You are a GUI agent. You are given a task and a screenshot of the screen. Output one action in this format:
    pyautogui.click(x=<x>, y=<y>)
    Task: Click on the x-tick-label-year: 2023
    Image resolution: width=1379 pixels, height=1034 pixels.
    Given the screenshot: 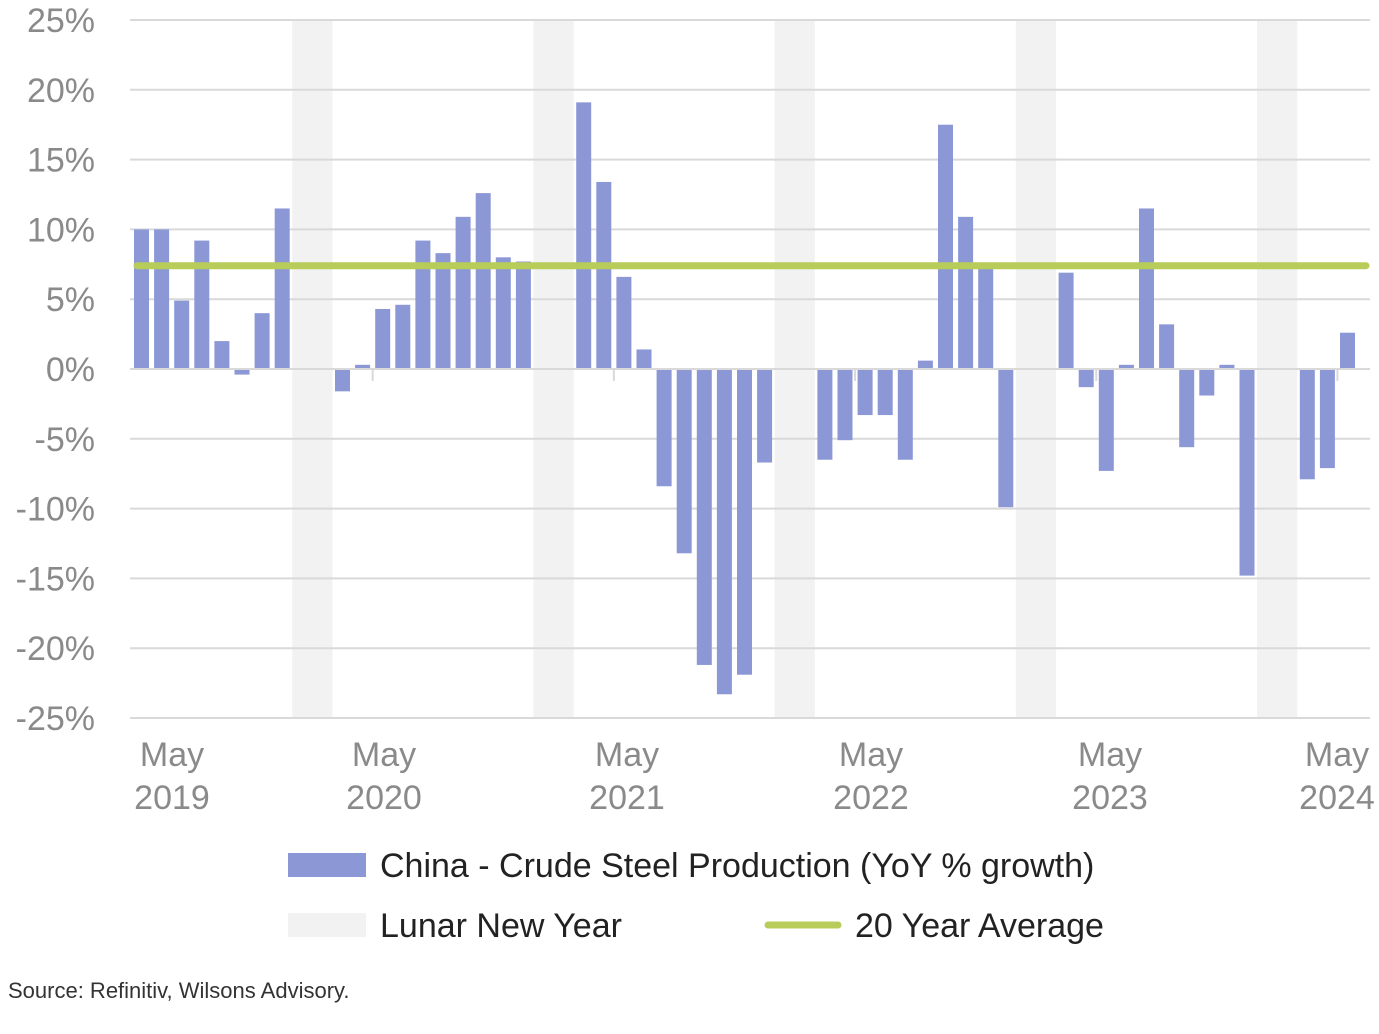 What is the action you would take?
    pyautogui.click(x=1110, y=798)
    